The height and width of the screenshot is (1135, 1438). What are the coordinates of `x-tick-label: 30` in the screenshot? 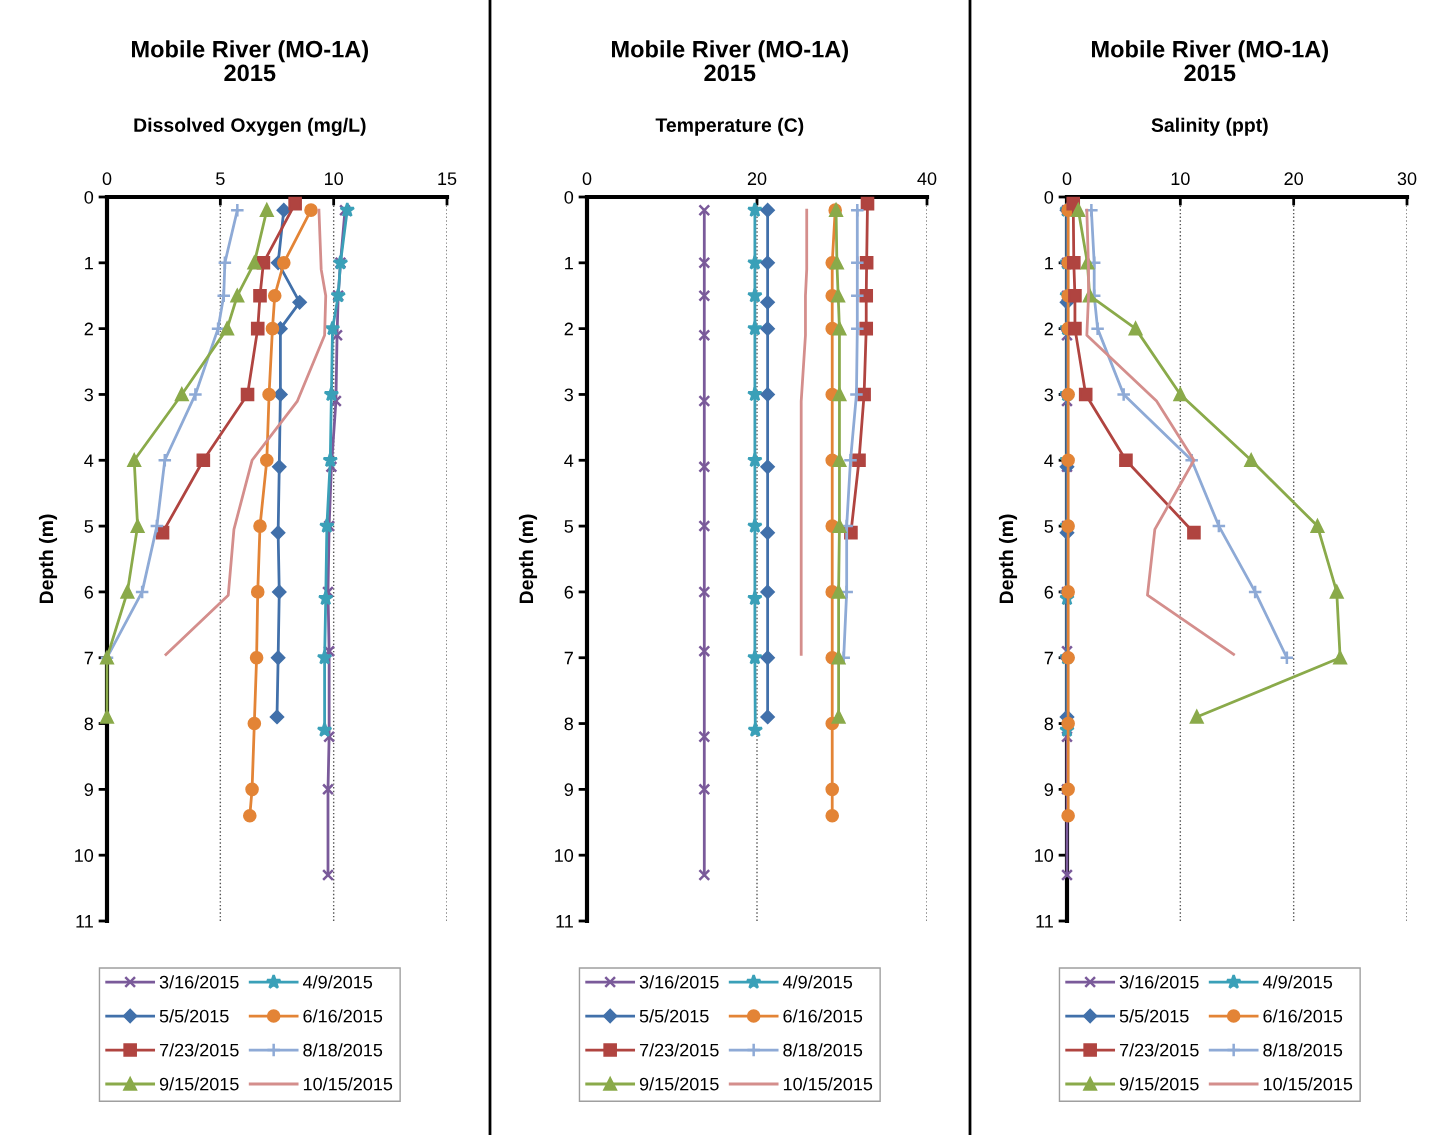 It's located at (1407, 179).